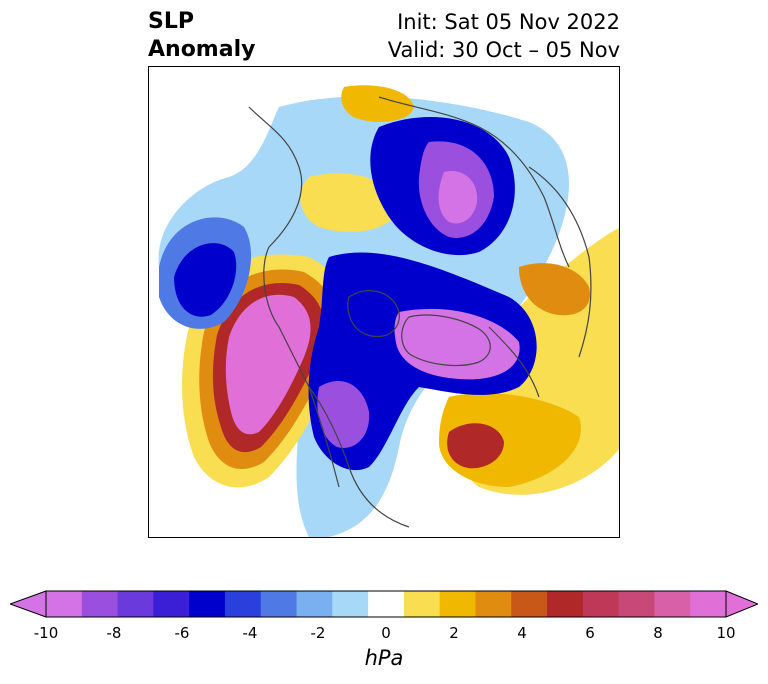 The width and height of the screenshot is (768, 684). What do you see at coordinates (458, 197) in the screenshot?
I see `anomaly-pink-arctic` at bounding box center [458, 197].